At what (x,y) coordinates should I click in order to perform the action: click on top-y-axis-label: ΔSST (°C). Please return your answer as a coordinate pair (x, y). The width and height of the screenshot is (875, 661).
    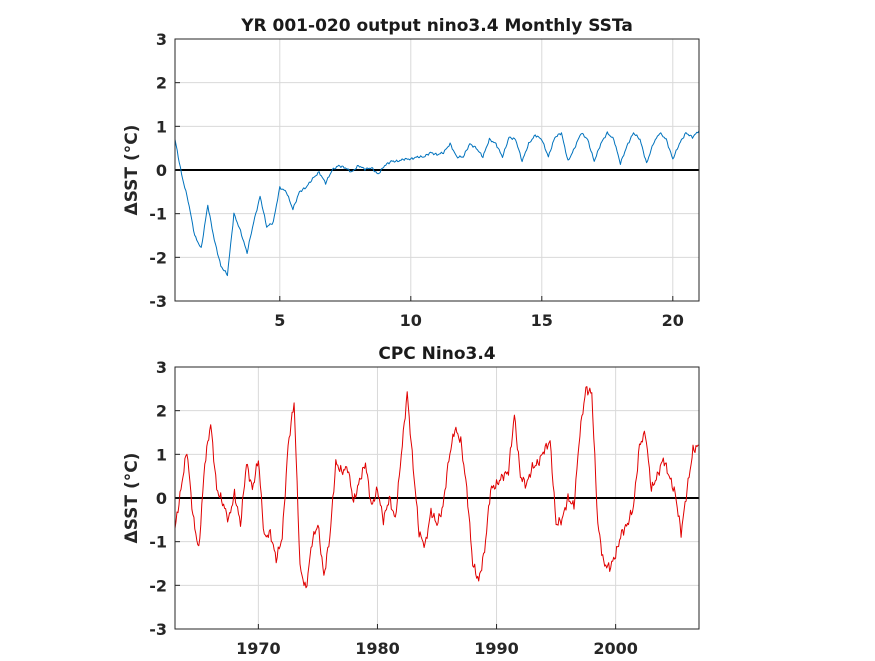
    Looking at the image, I should click on (132, 170).